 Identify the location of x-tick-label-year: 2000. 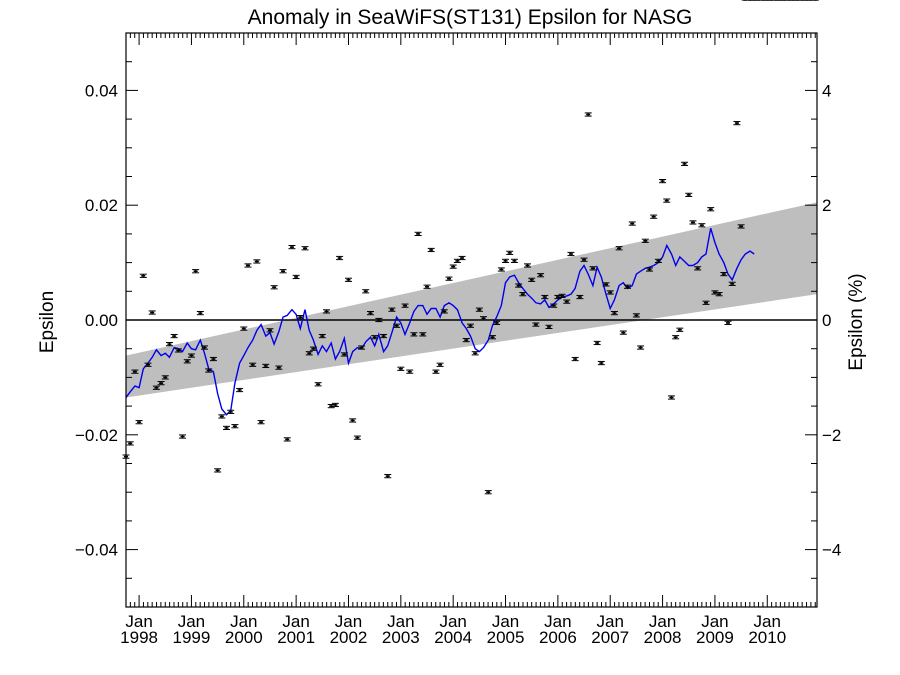
(244, 637).